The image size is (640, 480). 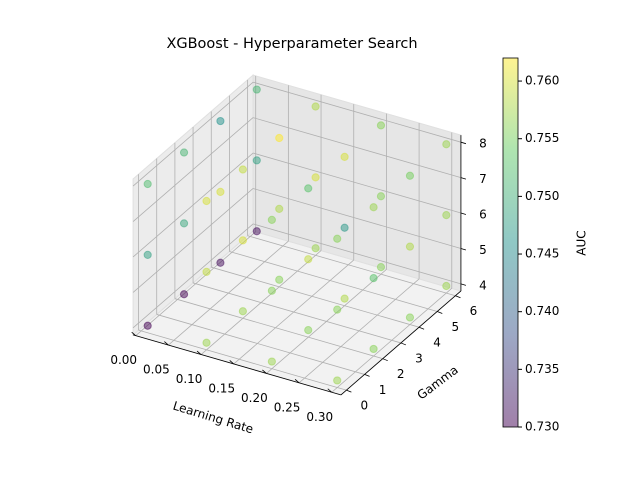 What do you see at coordinates (483, 285) in the screenshot?
I see `z-tick-label: 4` at bounding box center [483, 285].